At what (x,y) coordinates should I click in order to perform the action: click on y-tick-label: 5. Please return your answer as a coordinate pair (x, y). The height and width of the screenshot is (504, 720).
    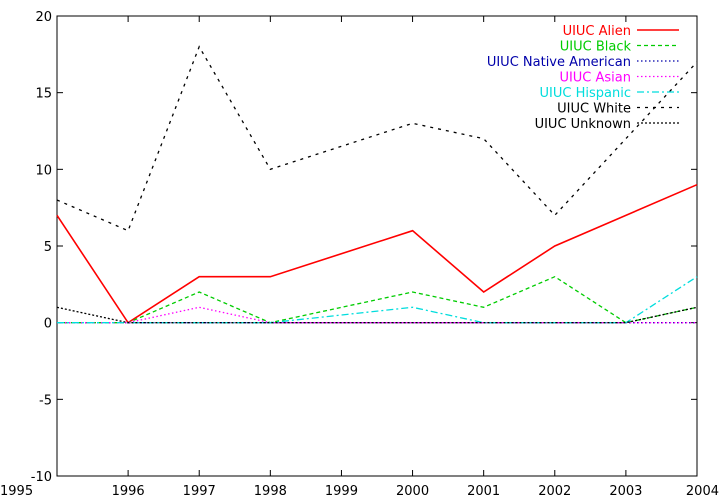
    Looking at the image, I should click on (48, 247).